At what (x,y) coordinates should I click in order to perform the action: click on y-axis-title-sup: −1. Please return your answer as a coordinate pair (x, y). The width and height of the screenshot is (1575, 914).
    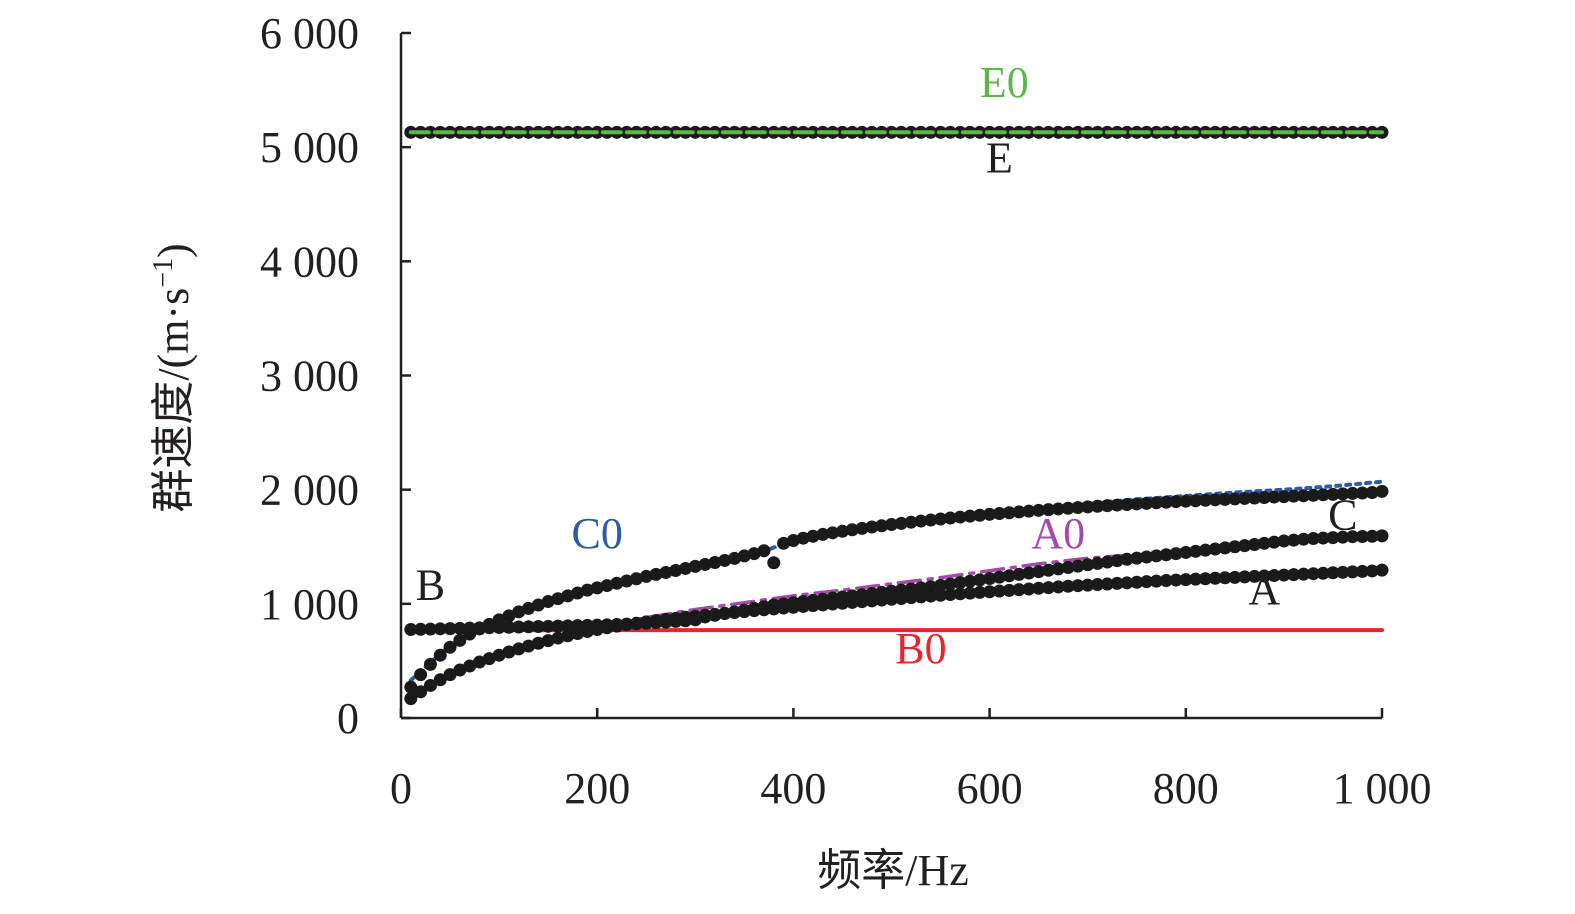
    Looking at the image, I should click on (163, 273).